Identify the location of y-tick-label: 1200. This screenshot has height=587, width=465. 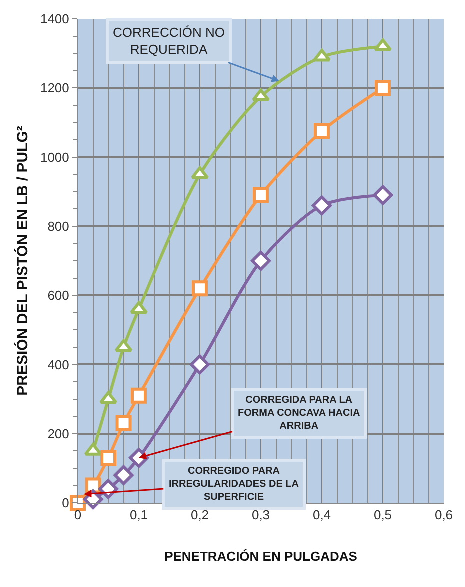
(55, 88).